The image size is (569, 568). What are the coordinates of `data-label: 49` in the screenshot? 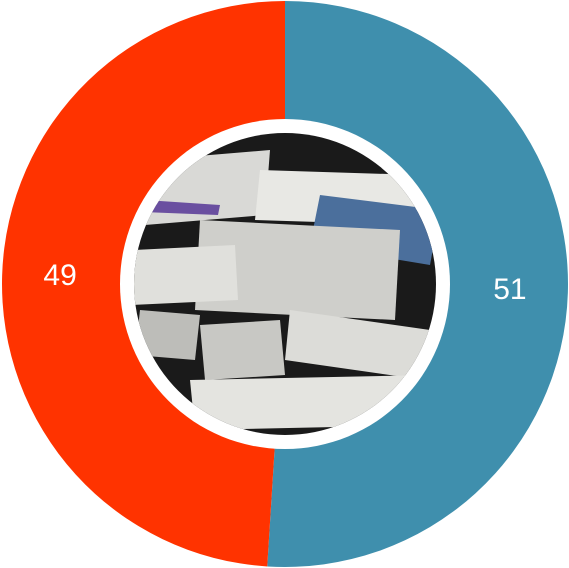 It's located at (59, 275).